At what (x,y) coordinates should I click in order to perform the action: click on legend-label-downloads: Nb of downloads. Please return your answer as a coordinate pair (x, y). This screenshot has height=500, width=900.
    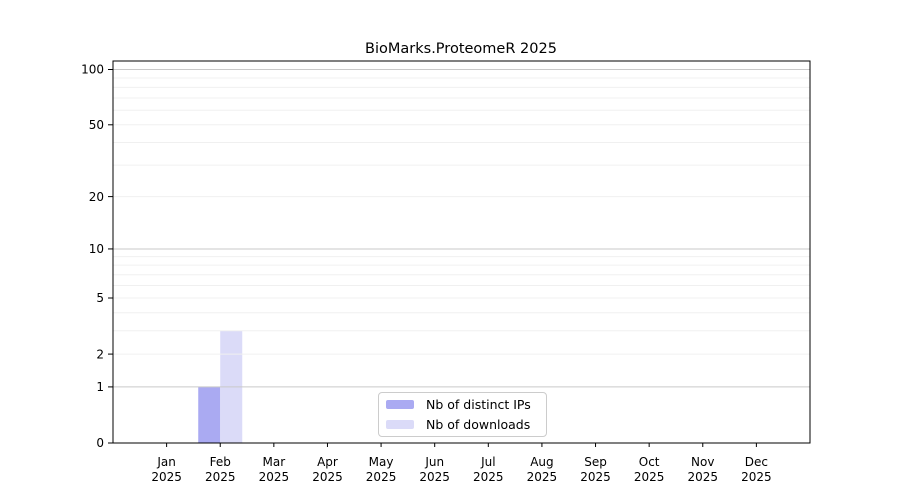
    Looking at the image, I should click on (478, 424).